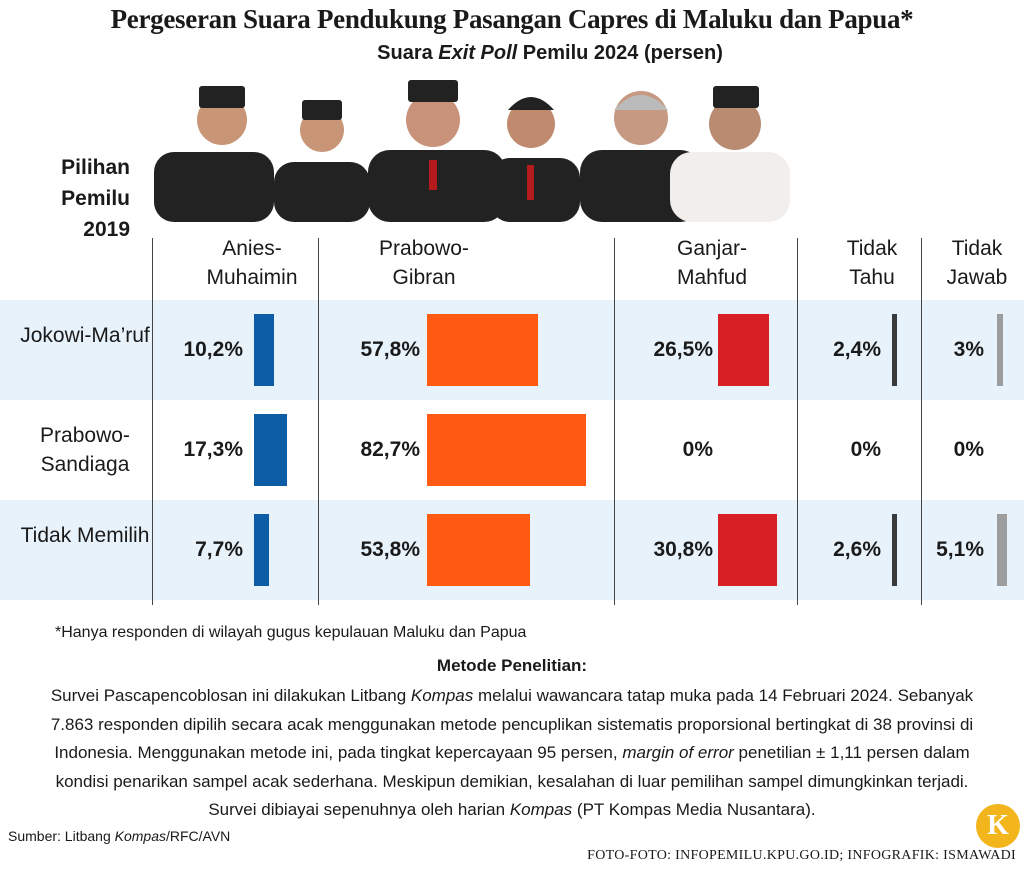 This screenshot has width=1024, height=869. What do you see at coordinates (85, 450) in the screenshot?
I see `row-label: Prabowo-Sandiaga` at bounding box center [85, 450].